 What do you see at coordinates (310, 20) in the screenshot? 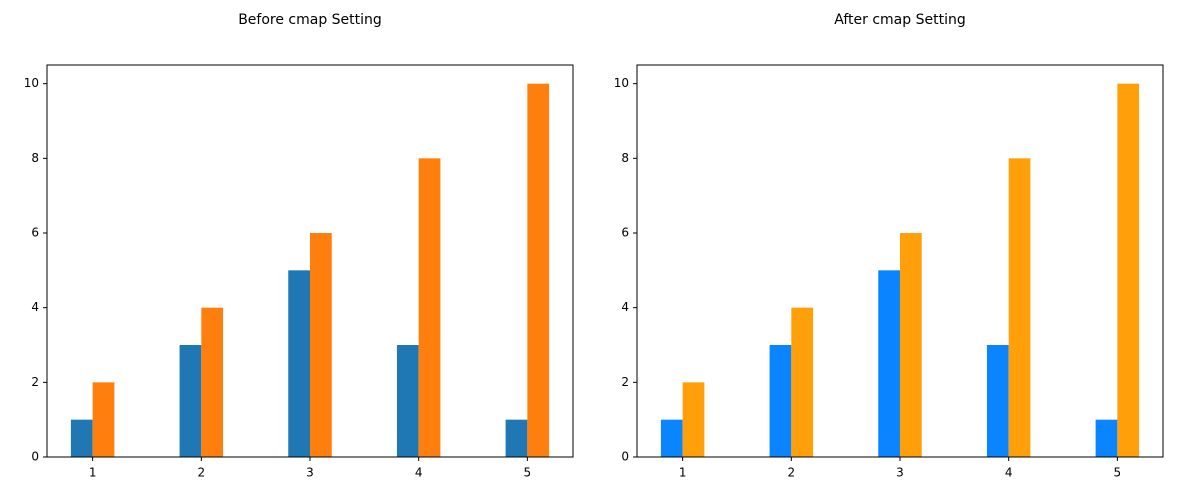
I see `chart-title: Before cmap Setting` at bounding box center [310, 20].